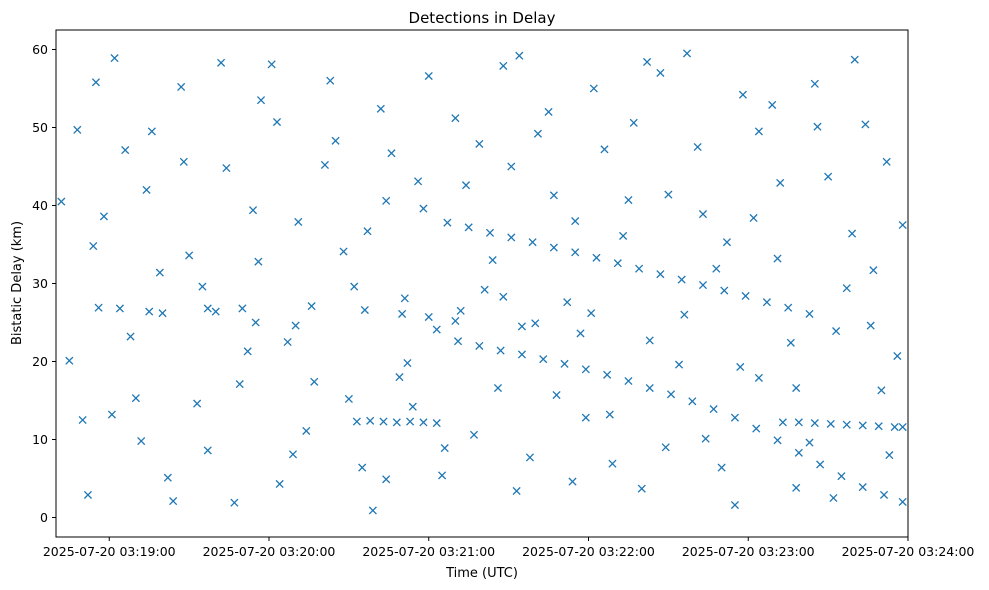 This screenshot has width=989, height=590. What do you see at coordinates (40, 49) in the screenshot?
I see `y-tick-label: 60` at bounding box center [40, 49].